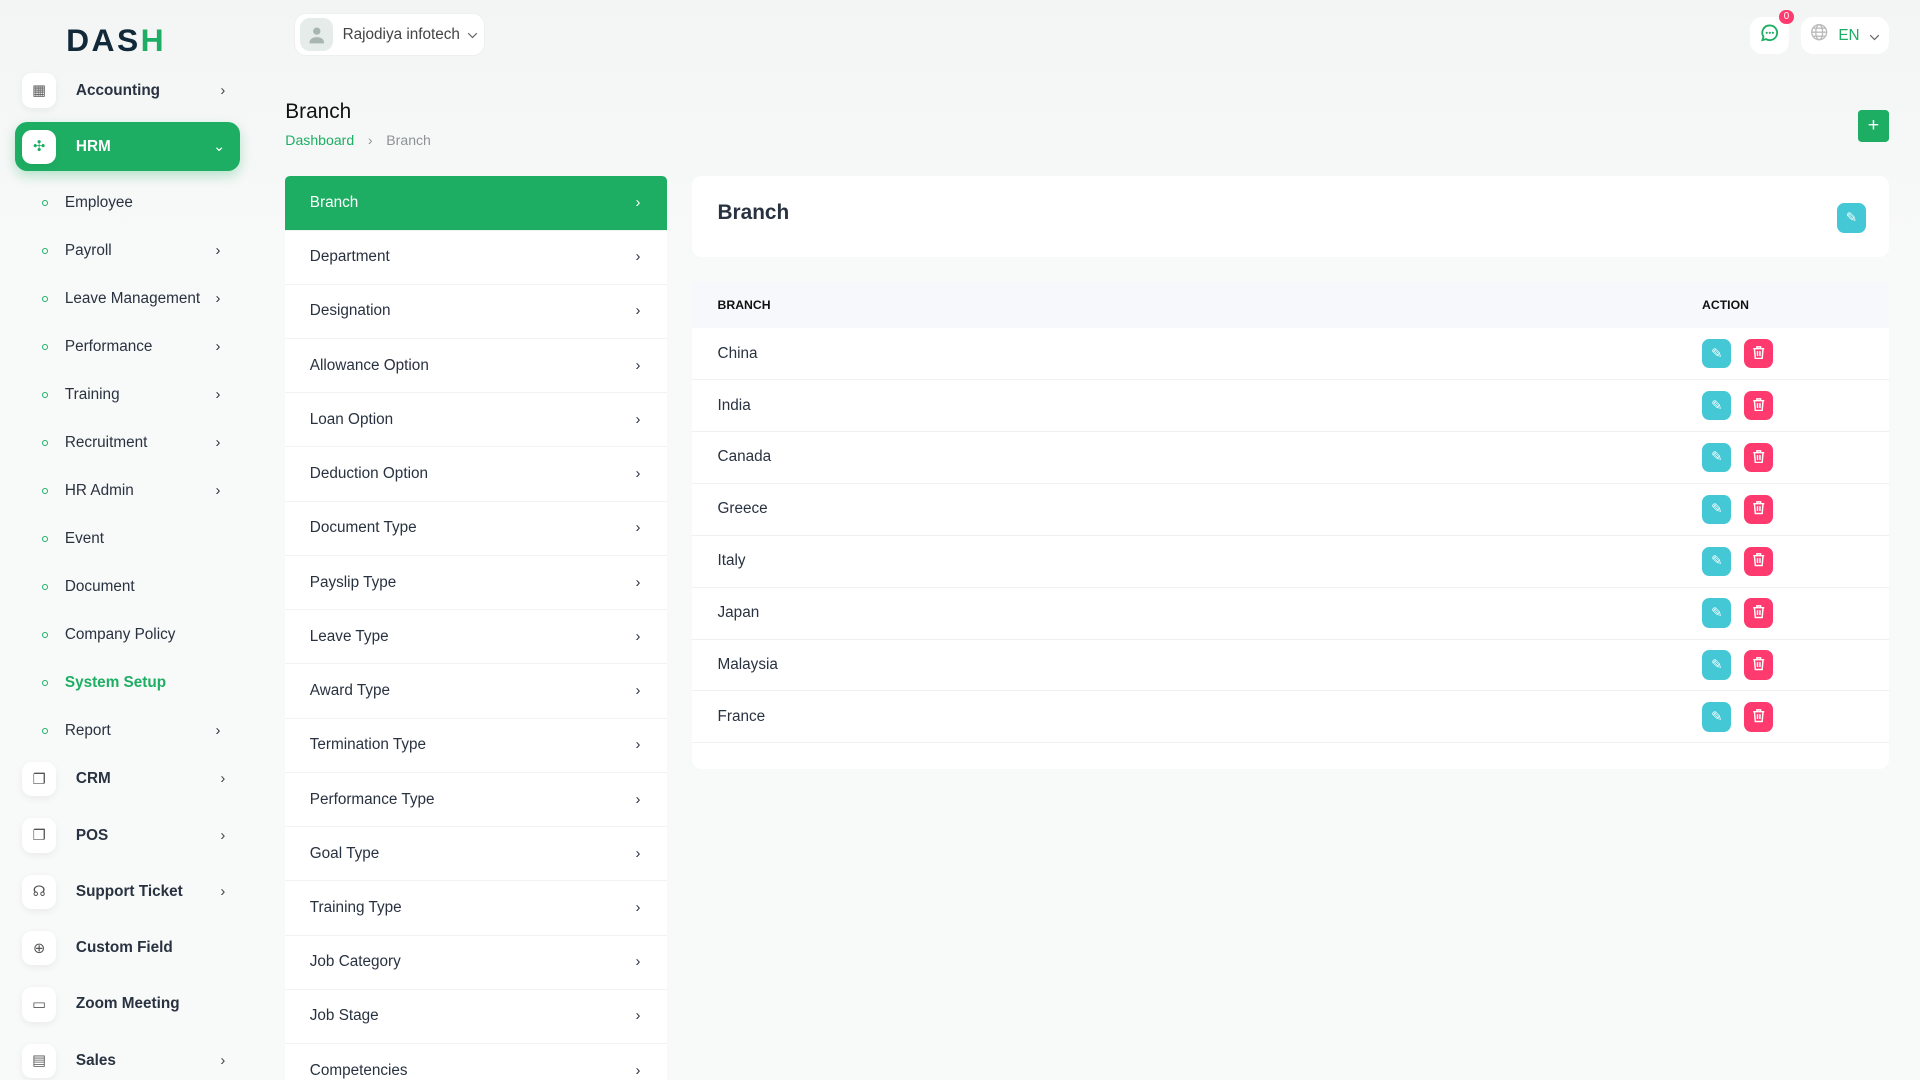 The height and width of the screenshot is (1080, 1920). Describe the element at coordinates (128, 731) in the screenshot. I see `submenu-item-report: Report ›` at that location.